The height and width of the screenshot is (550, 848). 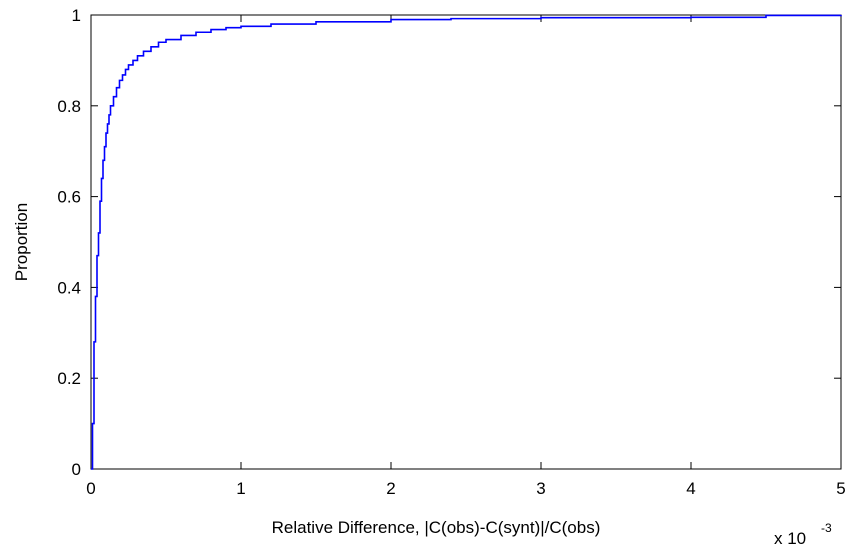 I want to click on x-tick-label: 1, so click(x=240, y=488).